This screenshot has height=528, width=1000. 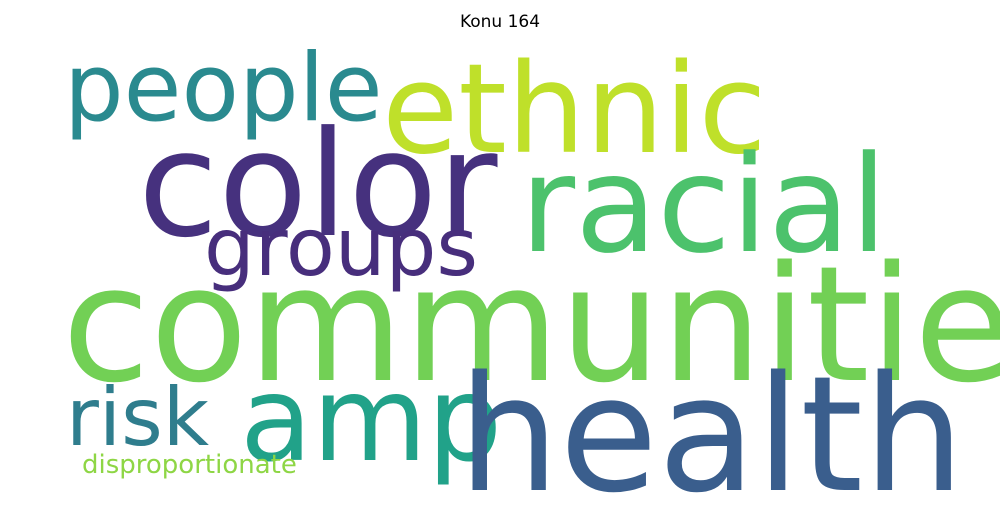 I want to click on word-risk: risk, so click(x=138, y=417).